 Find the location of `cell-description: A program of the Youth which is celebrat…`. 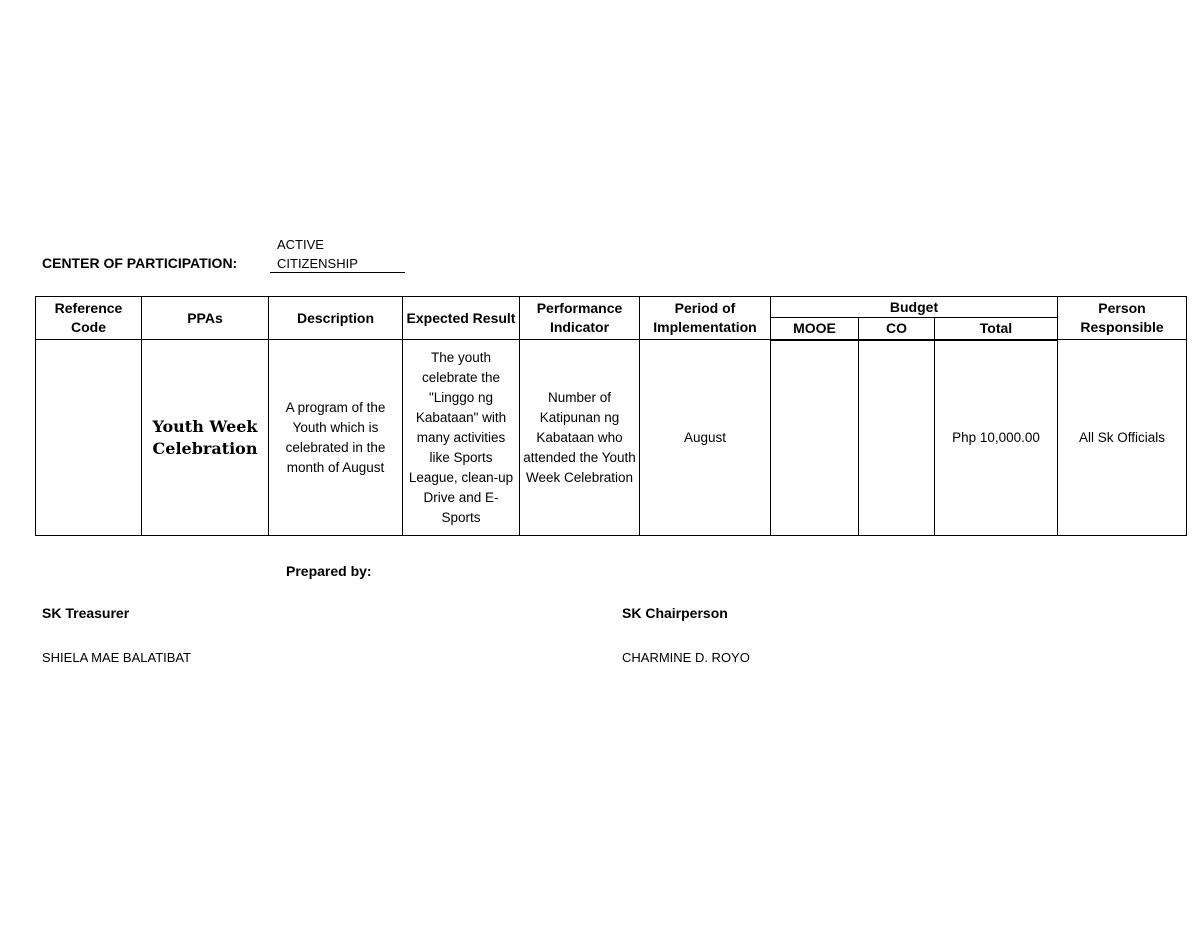

cell-description: A program of the Youth which is celebrat… is located at coordinates (335, 437).